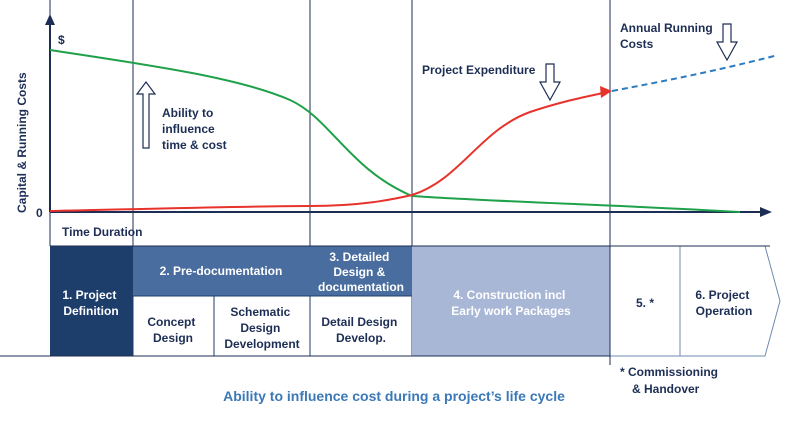 This screenshot has width=800, height=433. I want to click on phase-4-label: 4. Construction incl Early work Packages, so click(511, 303).